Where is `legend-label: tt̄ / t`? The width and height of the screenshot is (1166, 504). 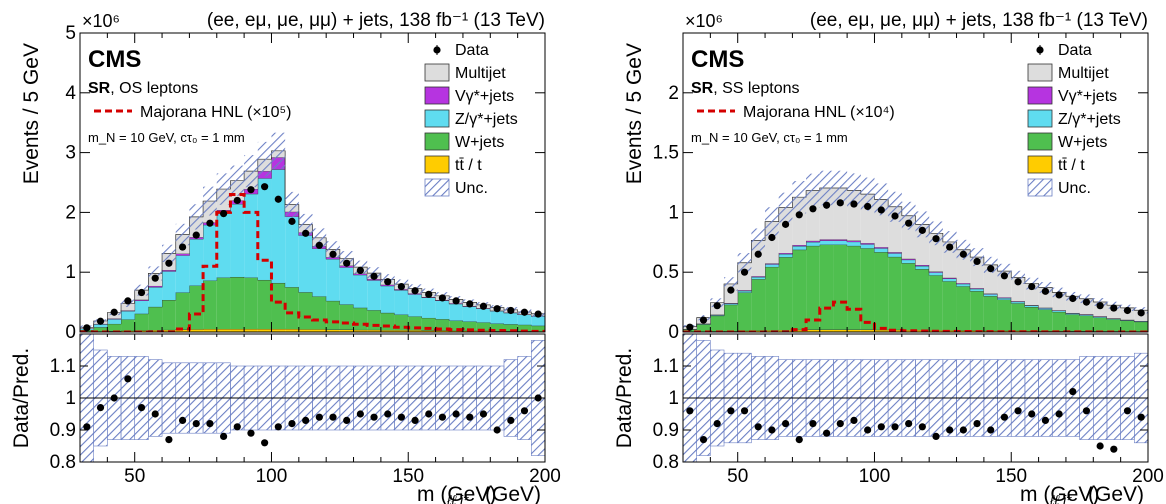 legend-label: tt̄ / t is located at coordinates (1071, 165).